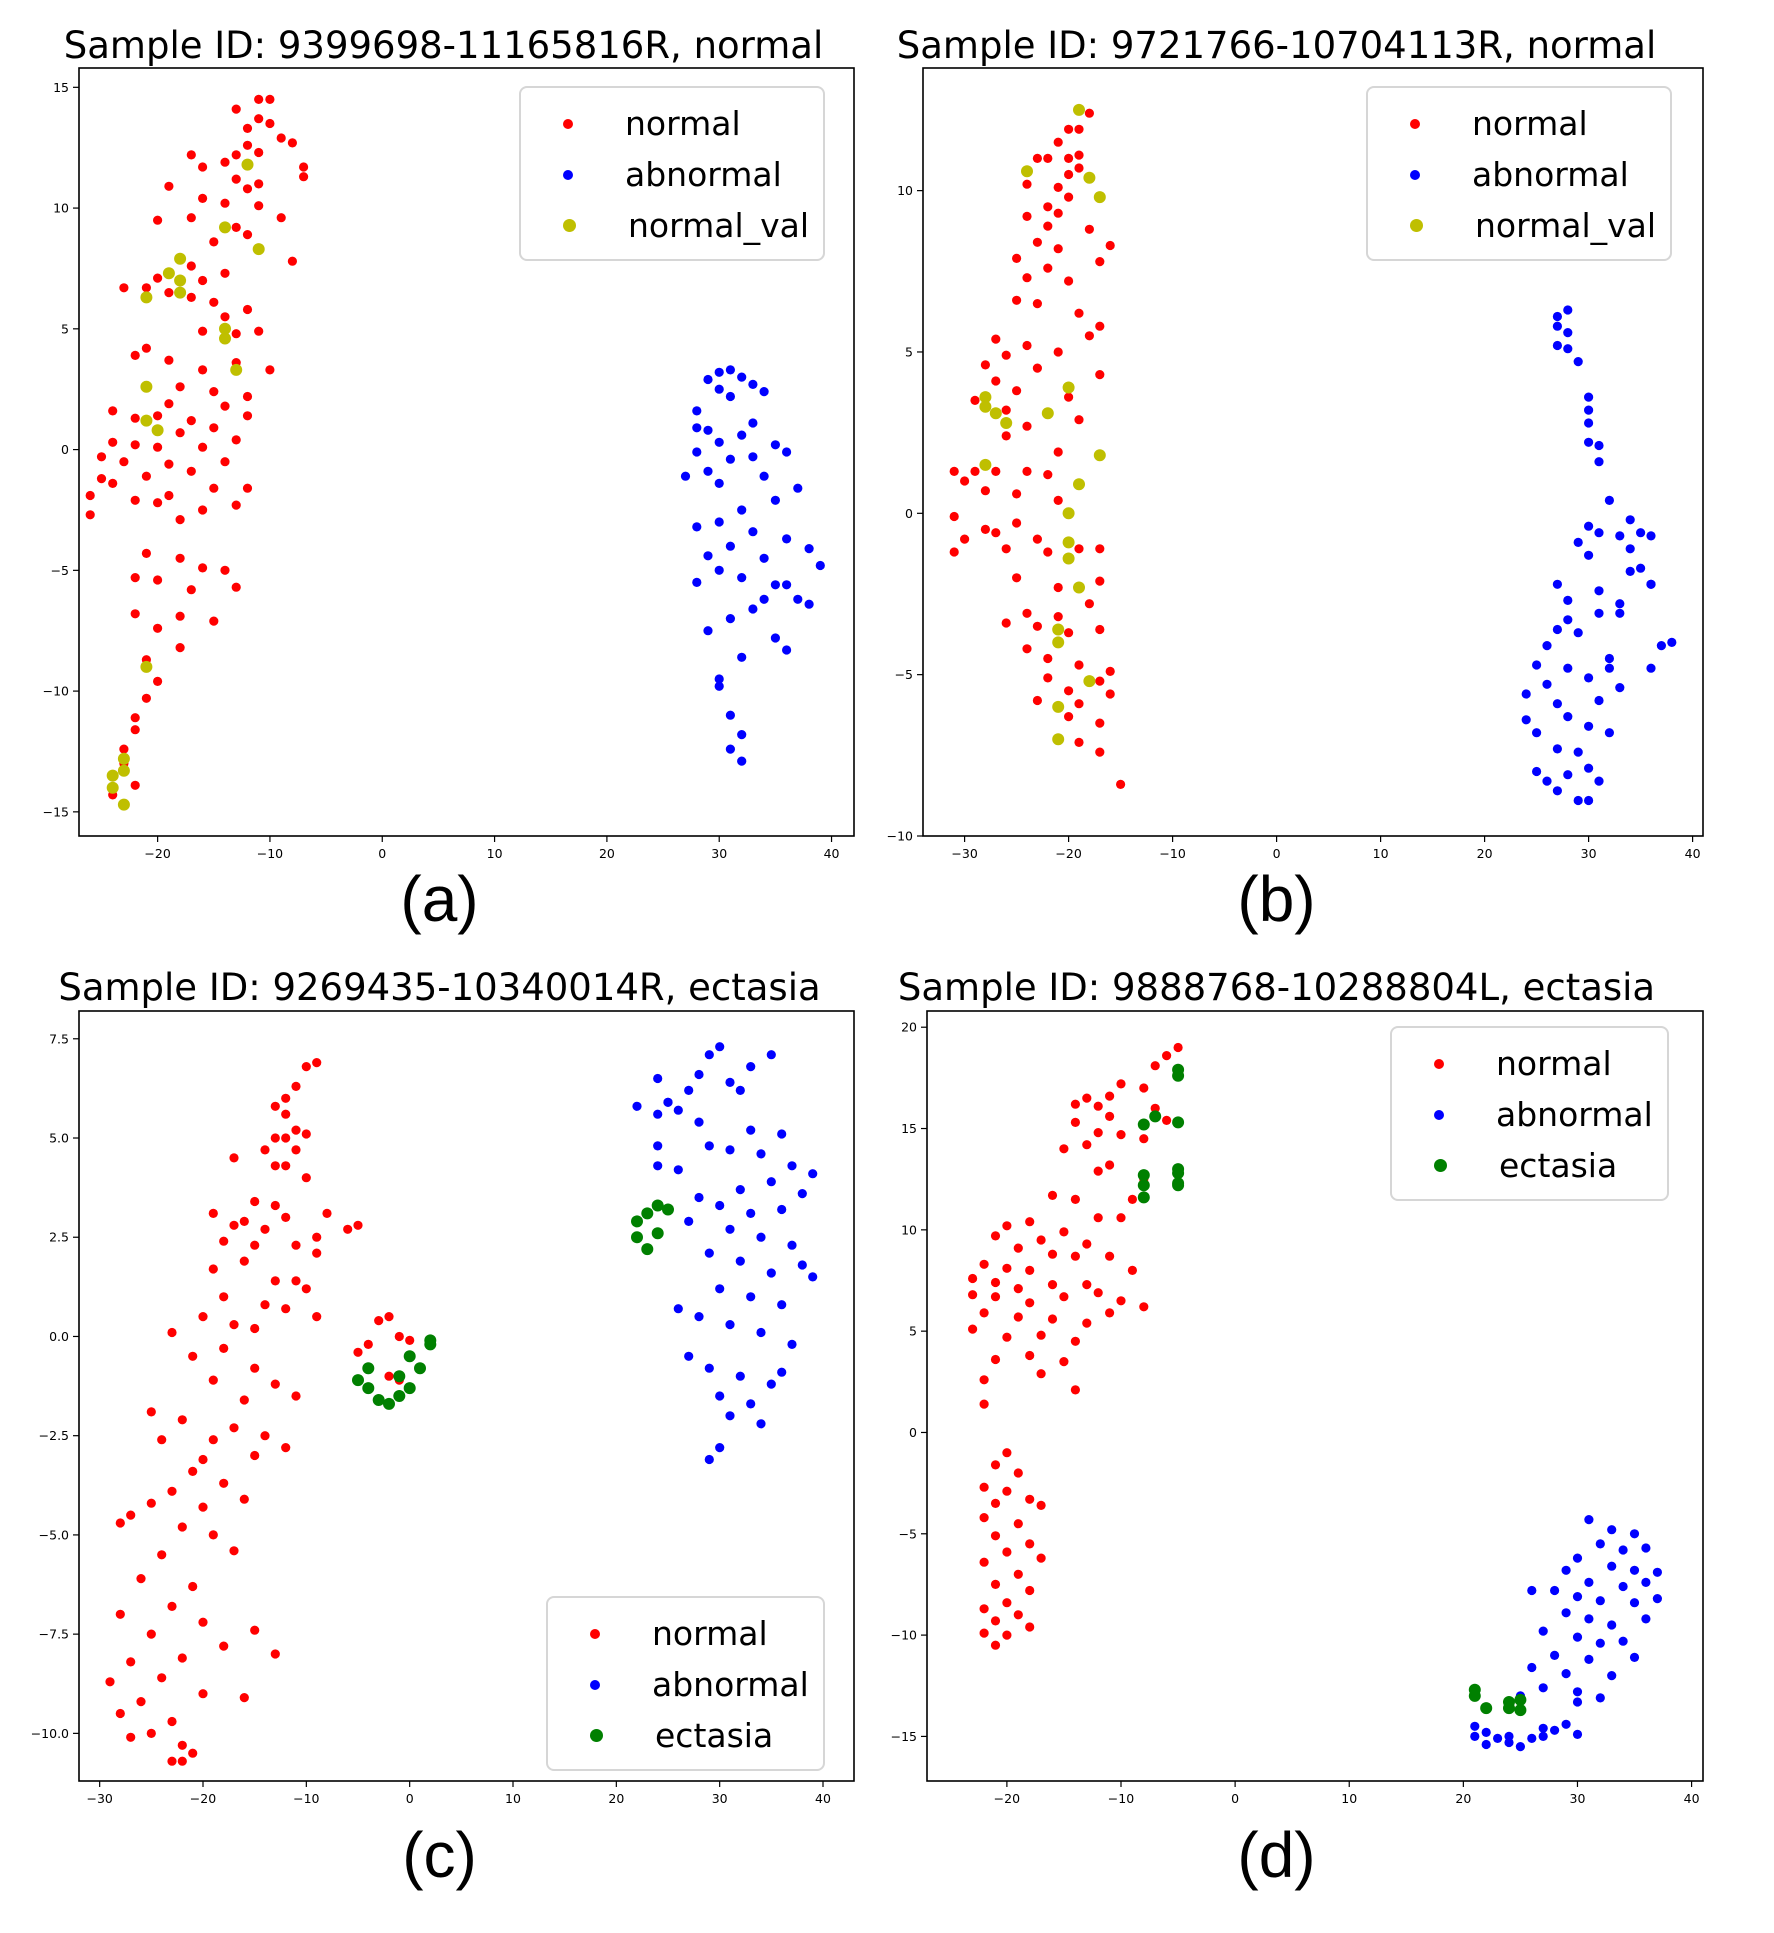 This screenshot has height=1933, width=1774. What do you see at coordinates (909, 1128) in the screenshot?
I see `y-tick-label: 15` at bounding box center [909, 1128].